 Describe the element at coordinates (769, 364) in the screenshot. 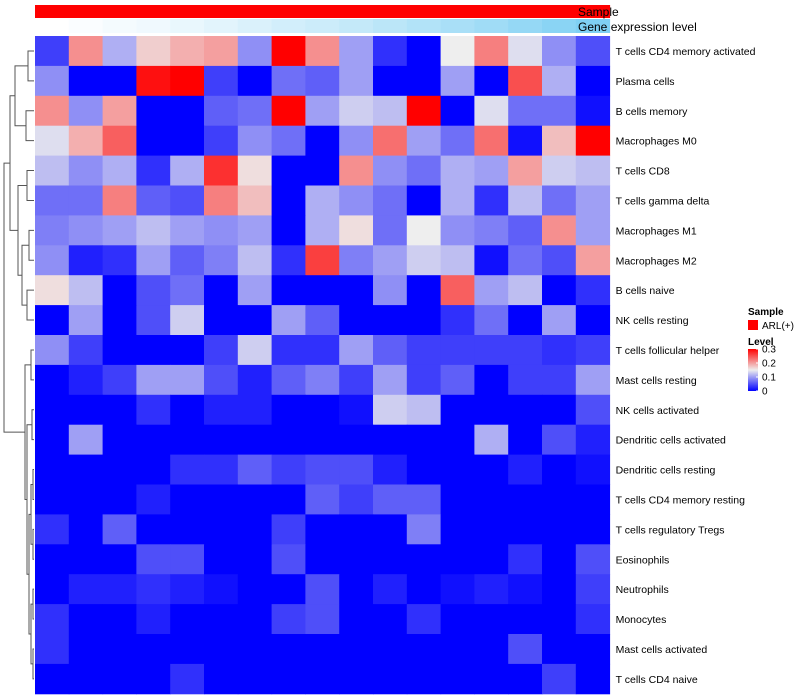

I see `legend-tick-label: 0.2` at that location.